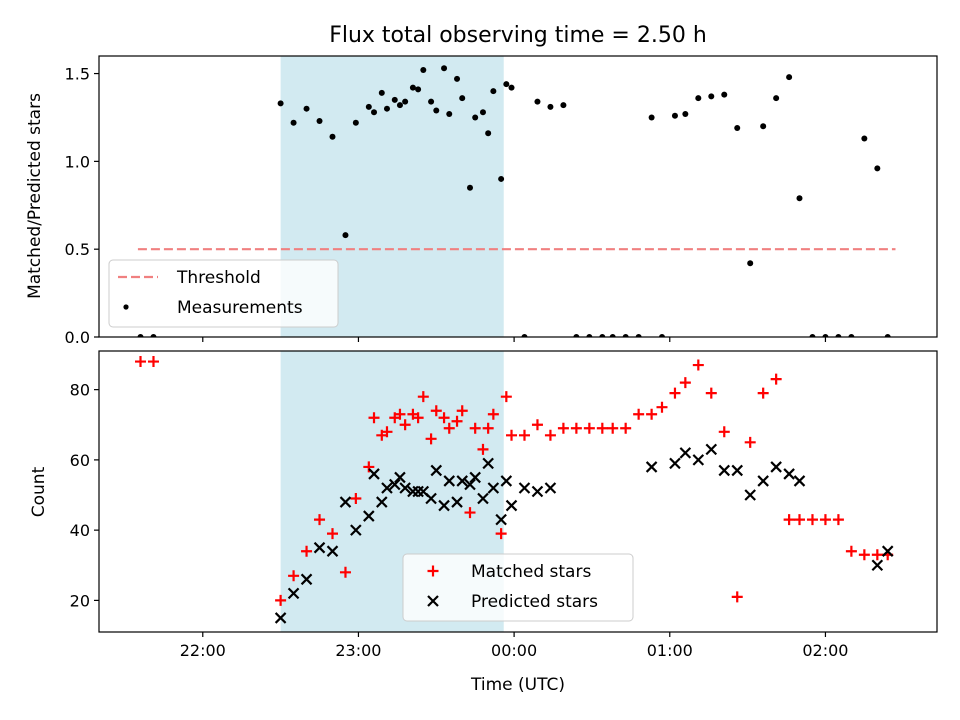 Image resolution: width=960 pixels, height=720 pixels. What do you see at coordinates (518, 35) in the screenshot?
I see `chart-title: Flux total observing time = 2.50 h` at bounding box center [518, 35].